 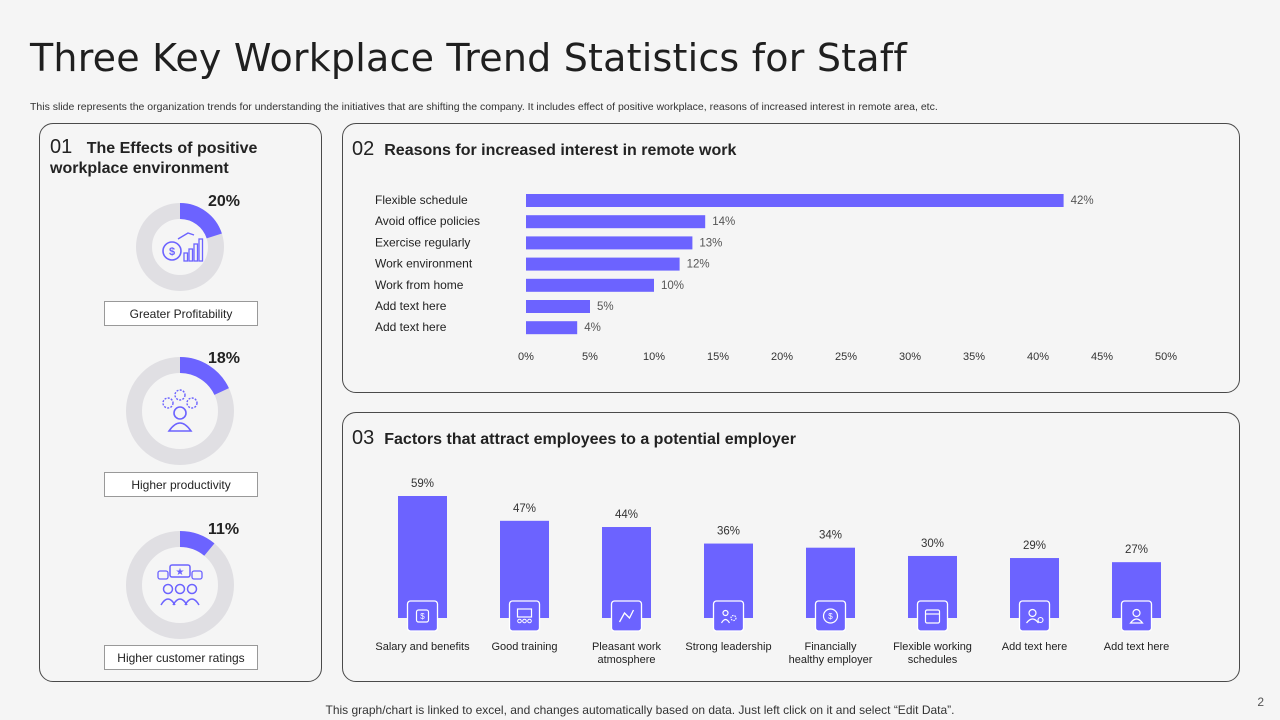 I want to click on customer-rating-icon: ★, so click(x=180, y=585).